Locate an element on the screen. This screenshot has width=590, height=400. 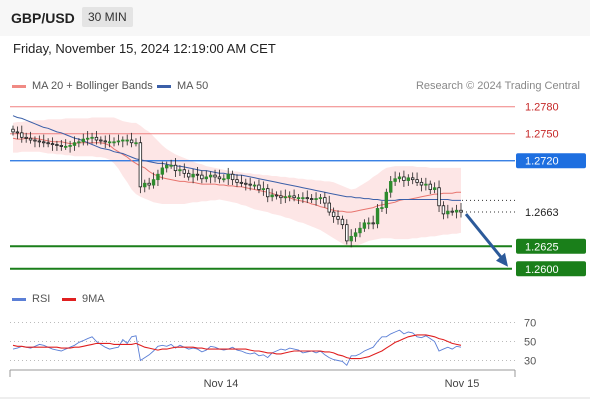
x-axis: Nov 14 Nov 15 is located at coordinates (262, 379).